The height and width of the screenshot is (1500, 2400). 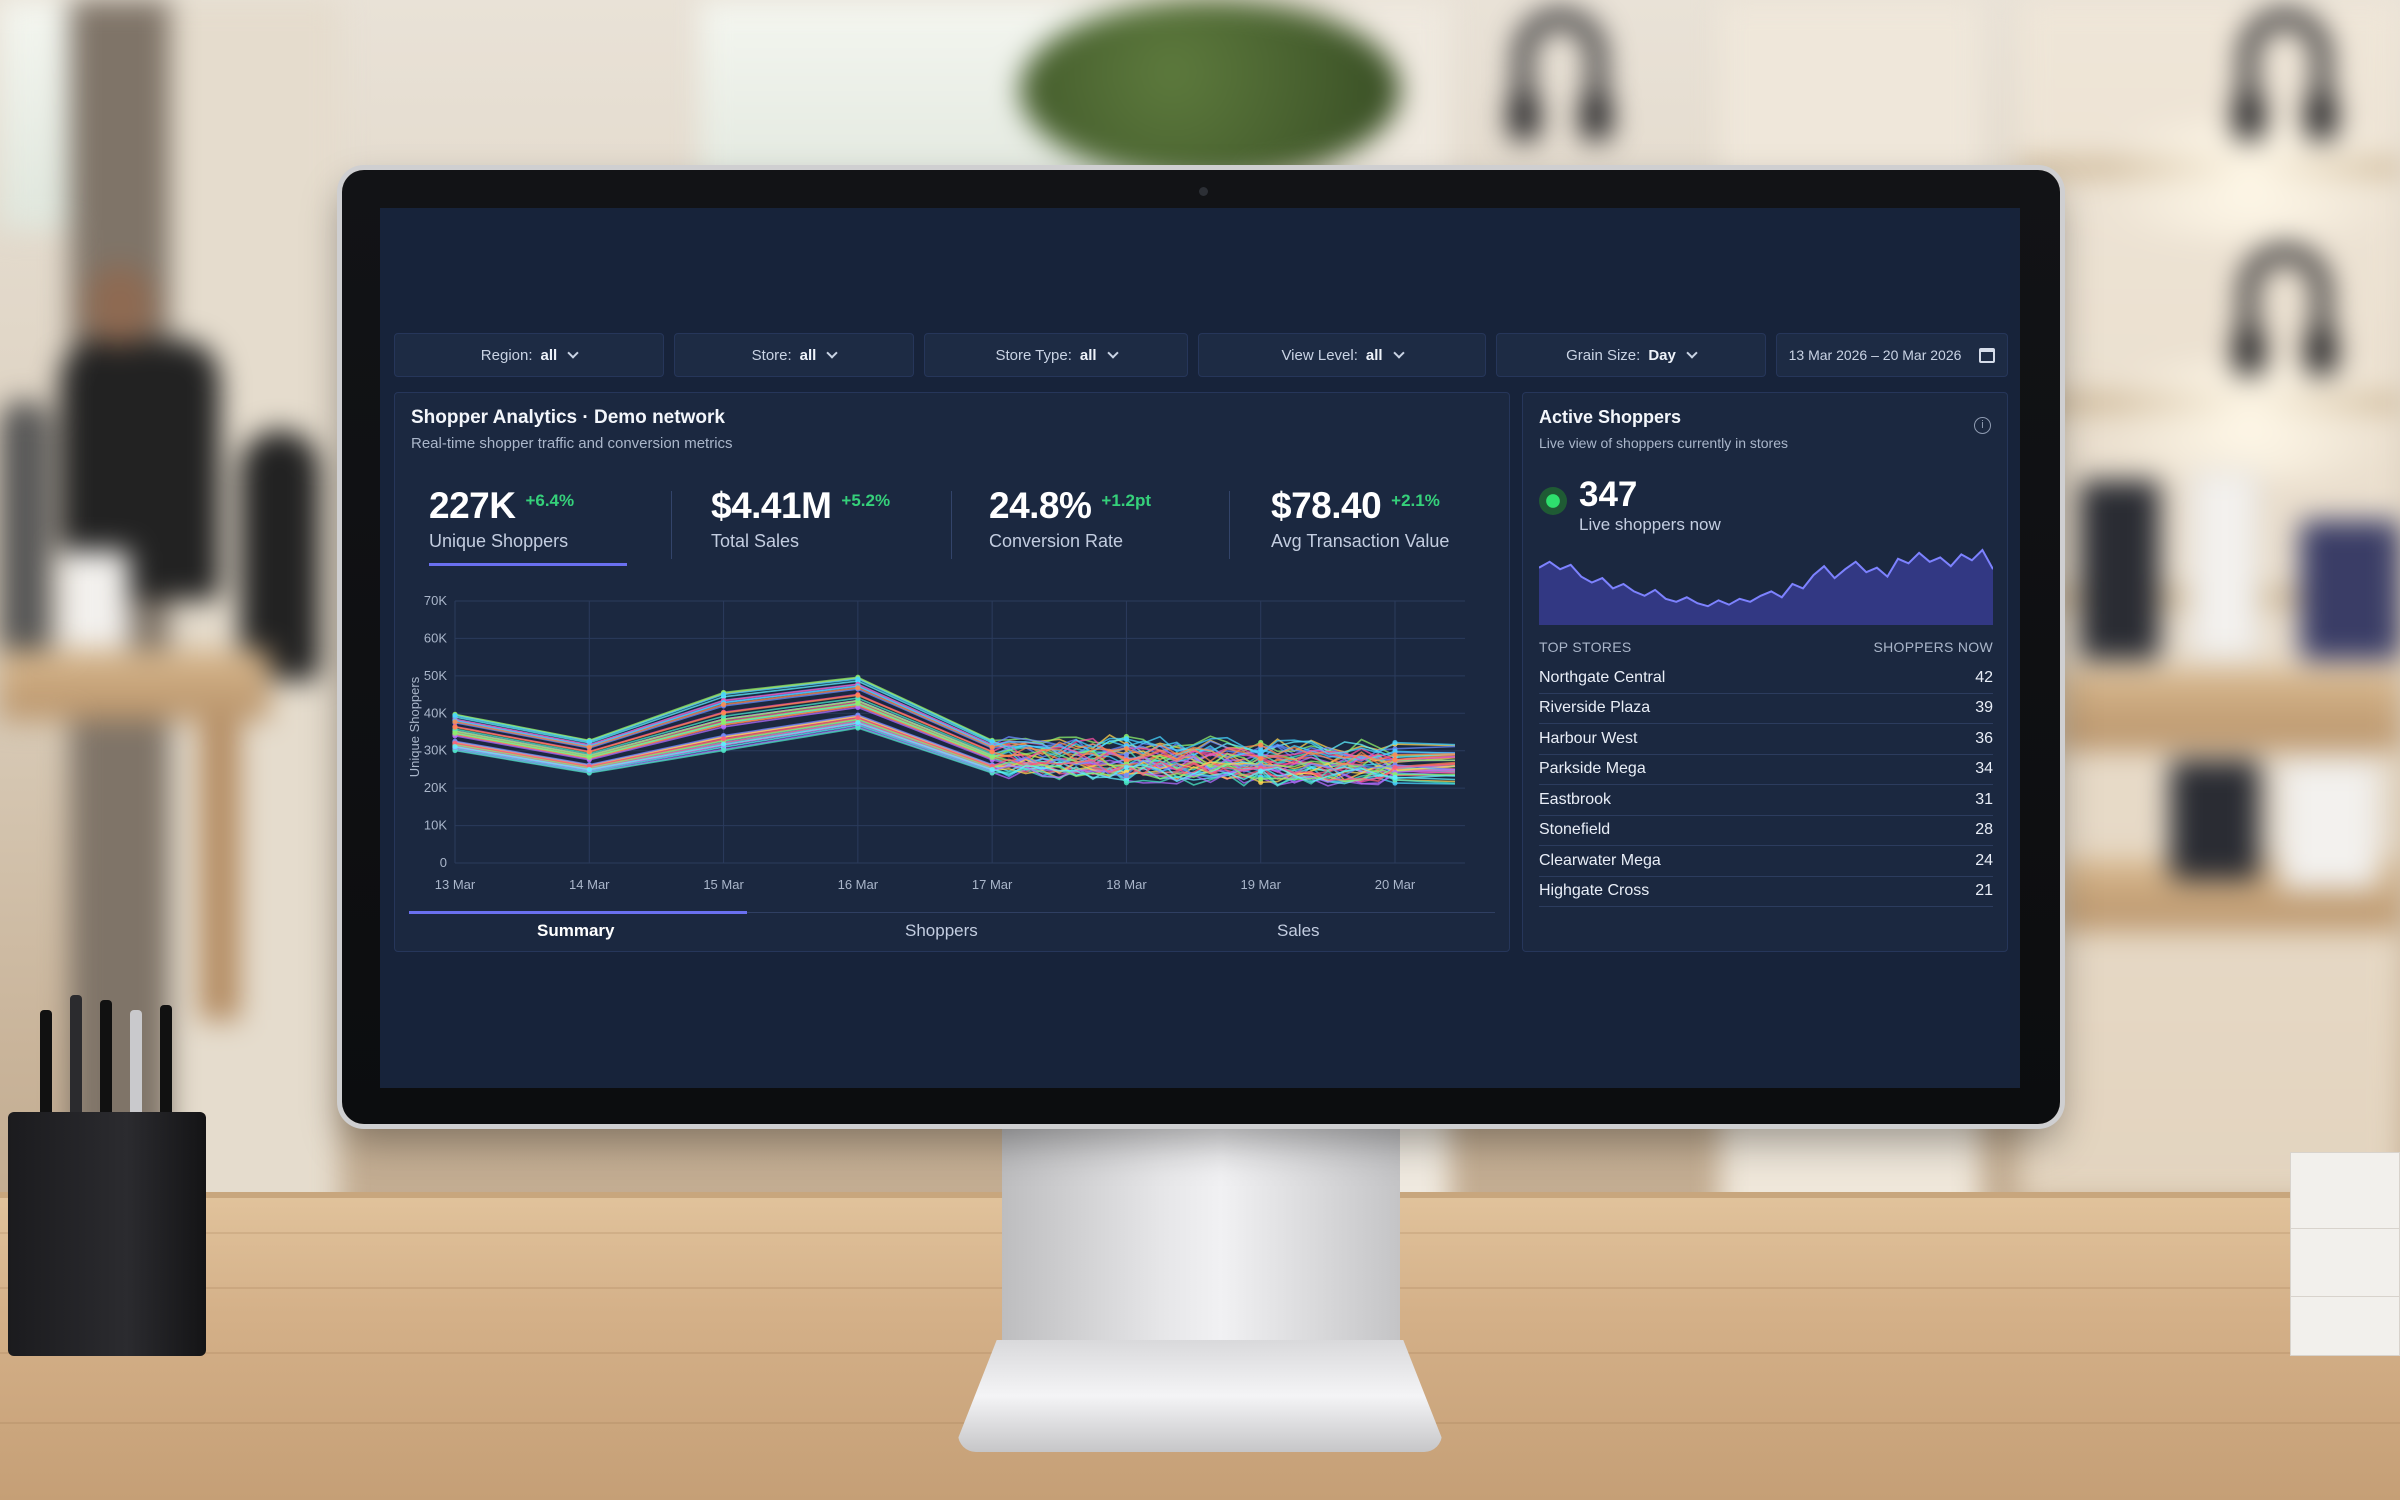 What do you see at coordinates (1875, 355) in the screenshot?
I see `date-range-value: 13 Mar 2026 – 20 Mar 2026` at bounding box center [1875, 355].